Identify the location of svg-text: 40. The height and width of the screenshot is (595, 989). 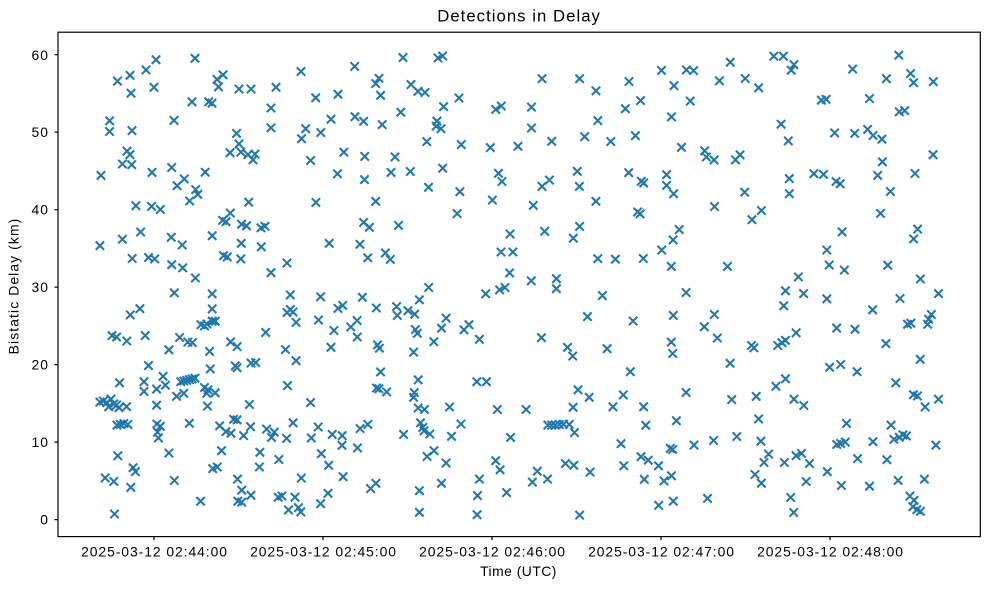
(40, 210).